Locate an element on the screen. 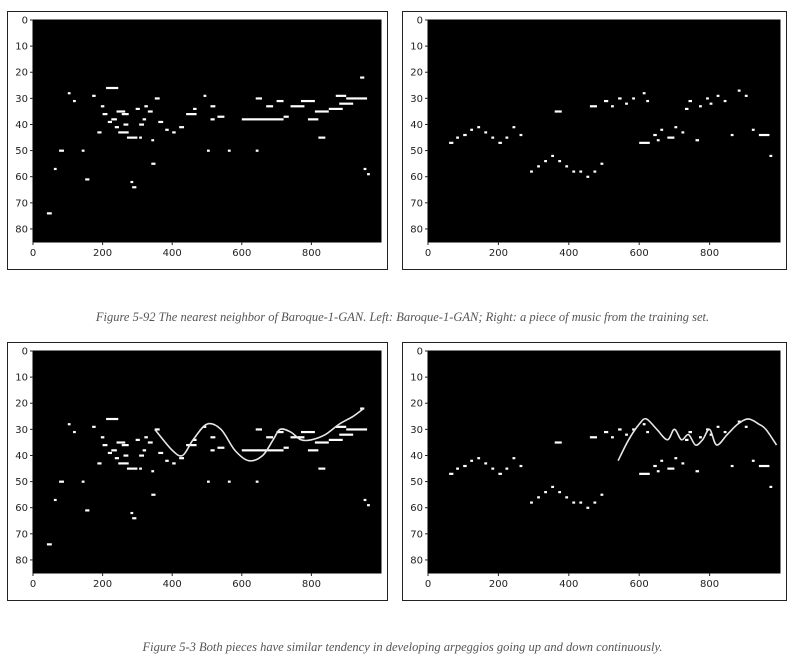 This screenshot has width=805, height=664. x-tick-label: 600 is located at coordinates (639, 584).